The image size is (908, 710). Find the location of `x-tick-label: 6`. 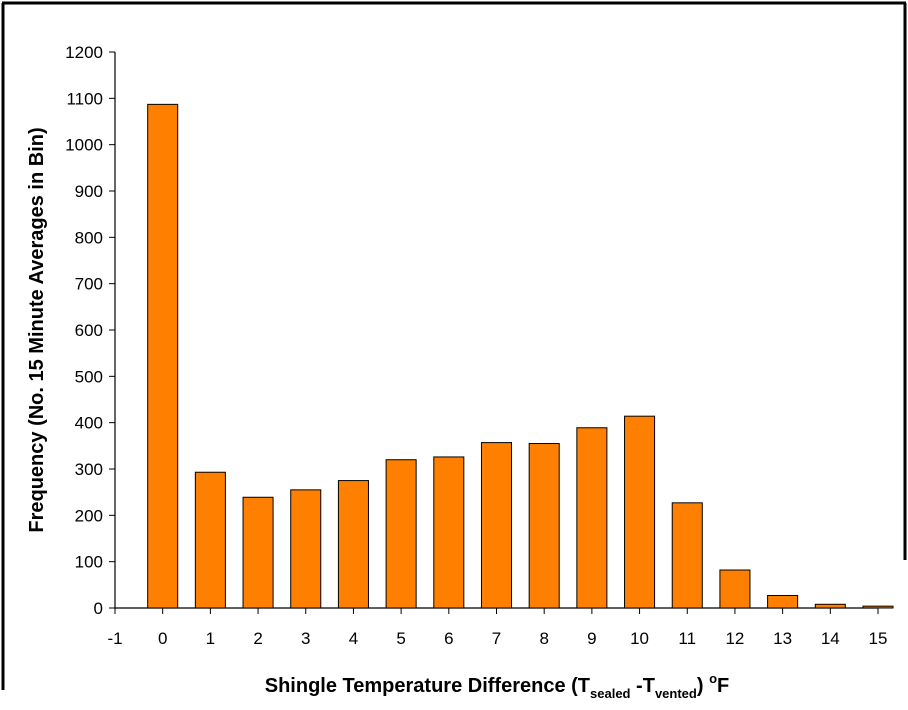

x-tick-label: 6 is located at coordinates (448, 638).